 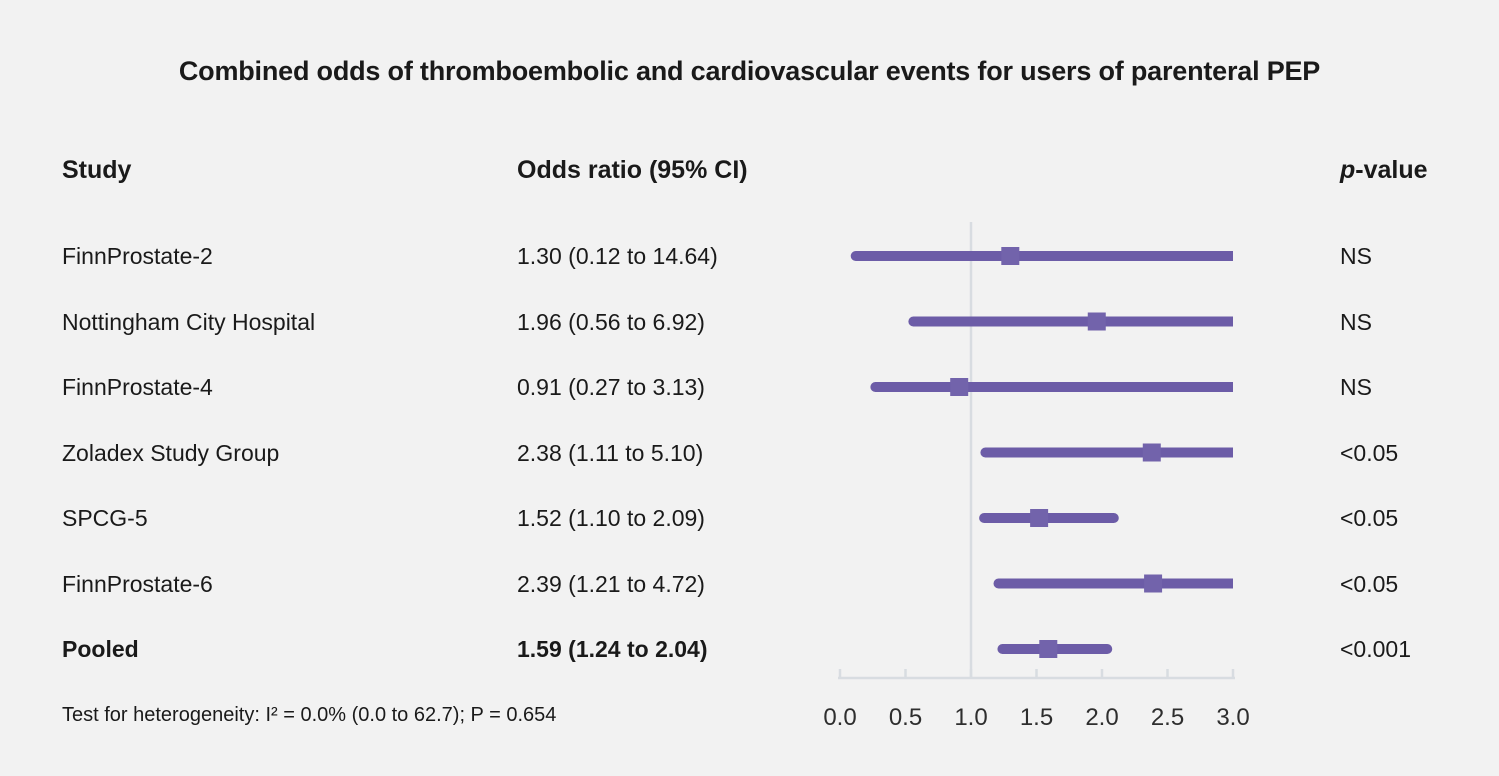 I want to click on study-name: SPCG-5, so click(x=105, y=518).